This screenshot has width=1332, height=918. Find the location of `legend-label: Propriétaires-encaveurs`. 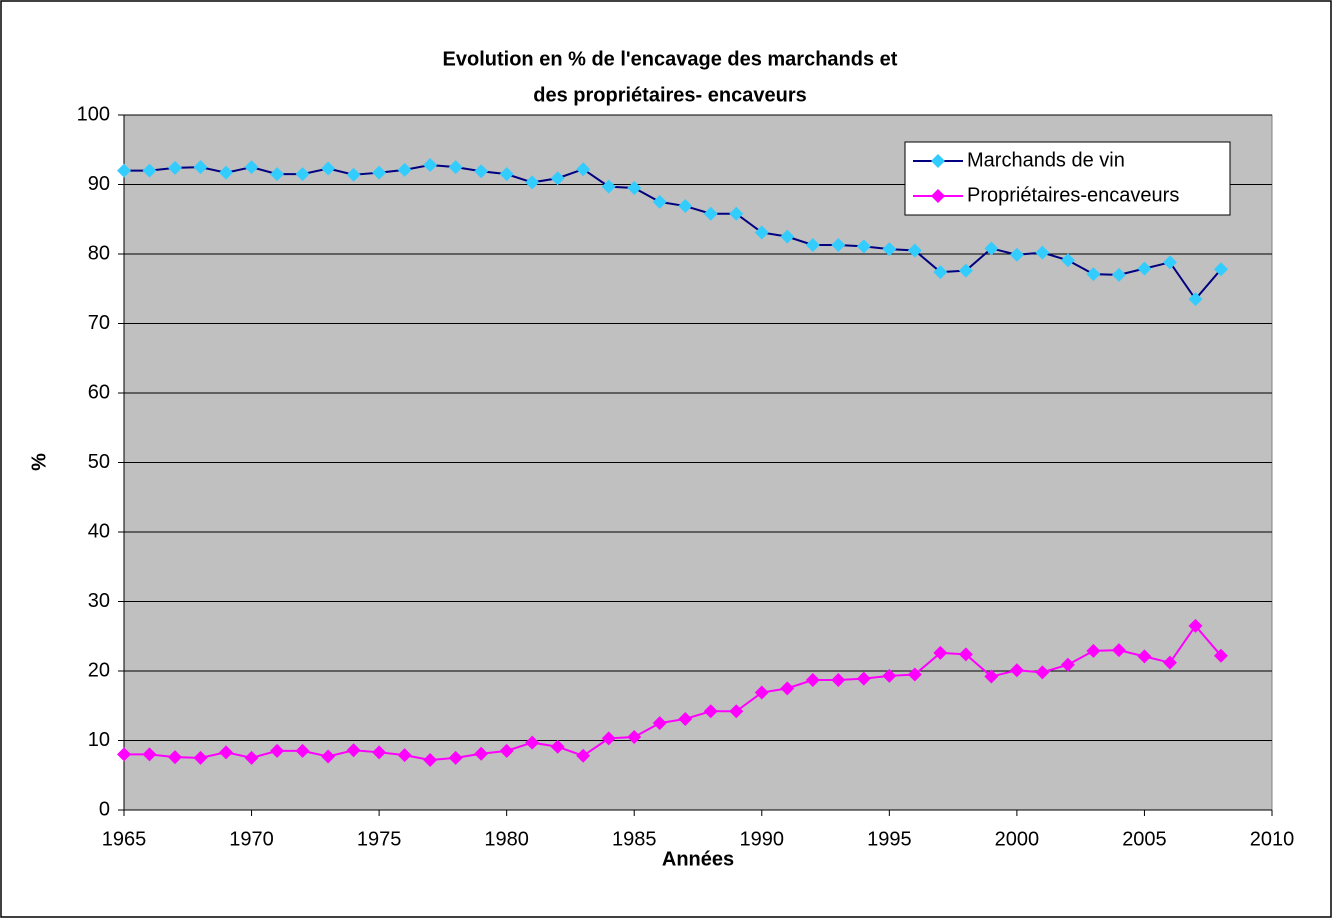

legend-label: Propriétaires-encaveurs is located at coordinates (1073, 195).